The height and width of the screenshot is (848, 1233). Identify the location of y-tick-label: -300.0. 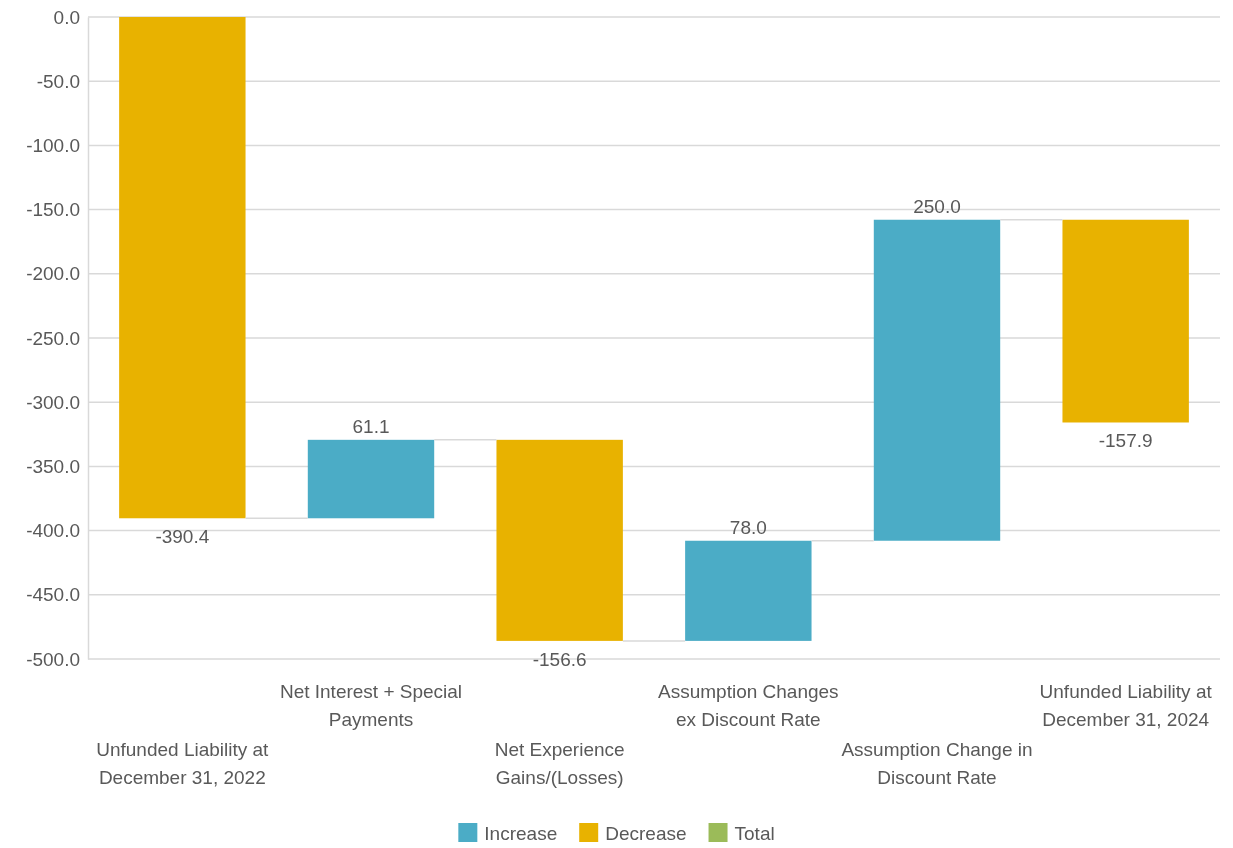
(53, 402).